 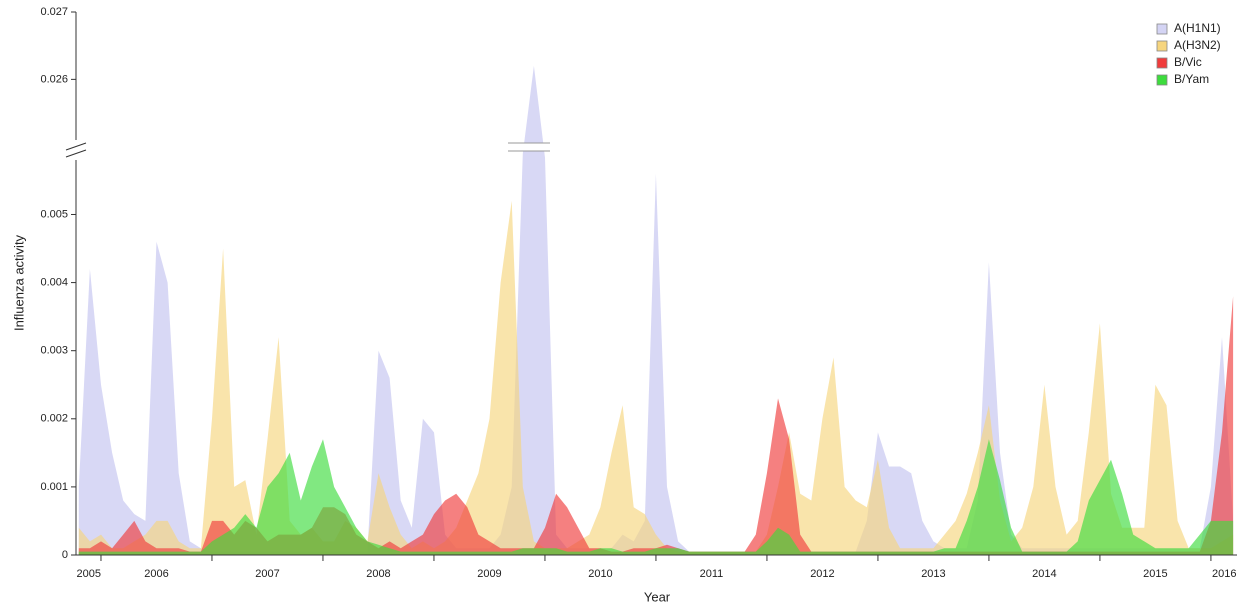 What do you see at coordinates (822, 574) in the screenshot?
I see `x-tick-label: 2012` at bounding box center [822, 574].